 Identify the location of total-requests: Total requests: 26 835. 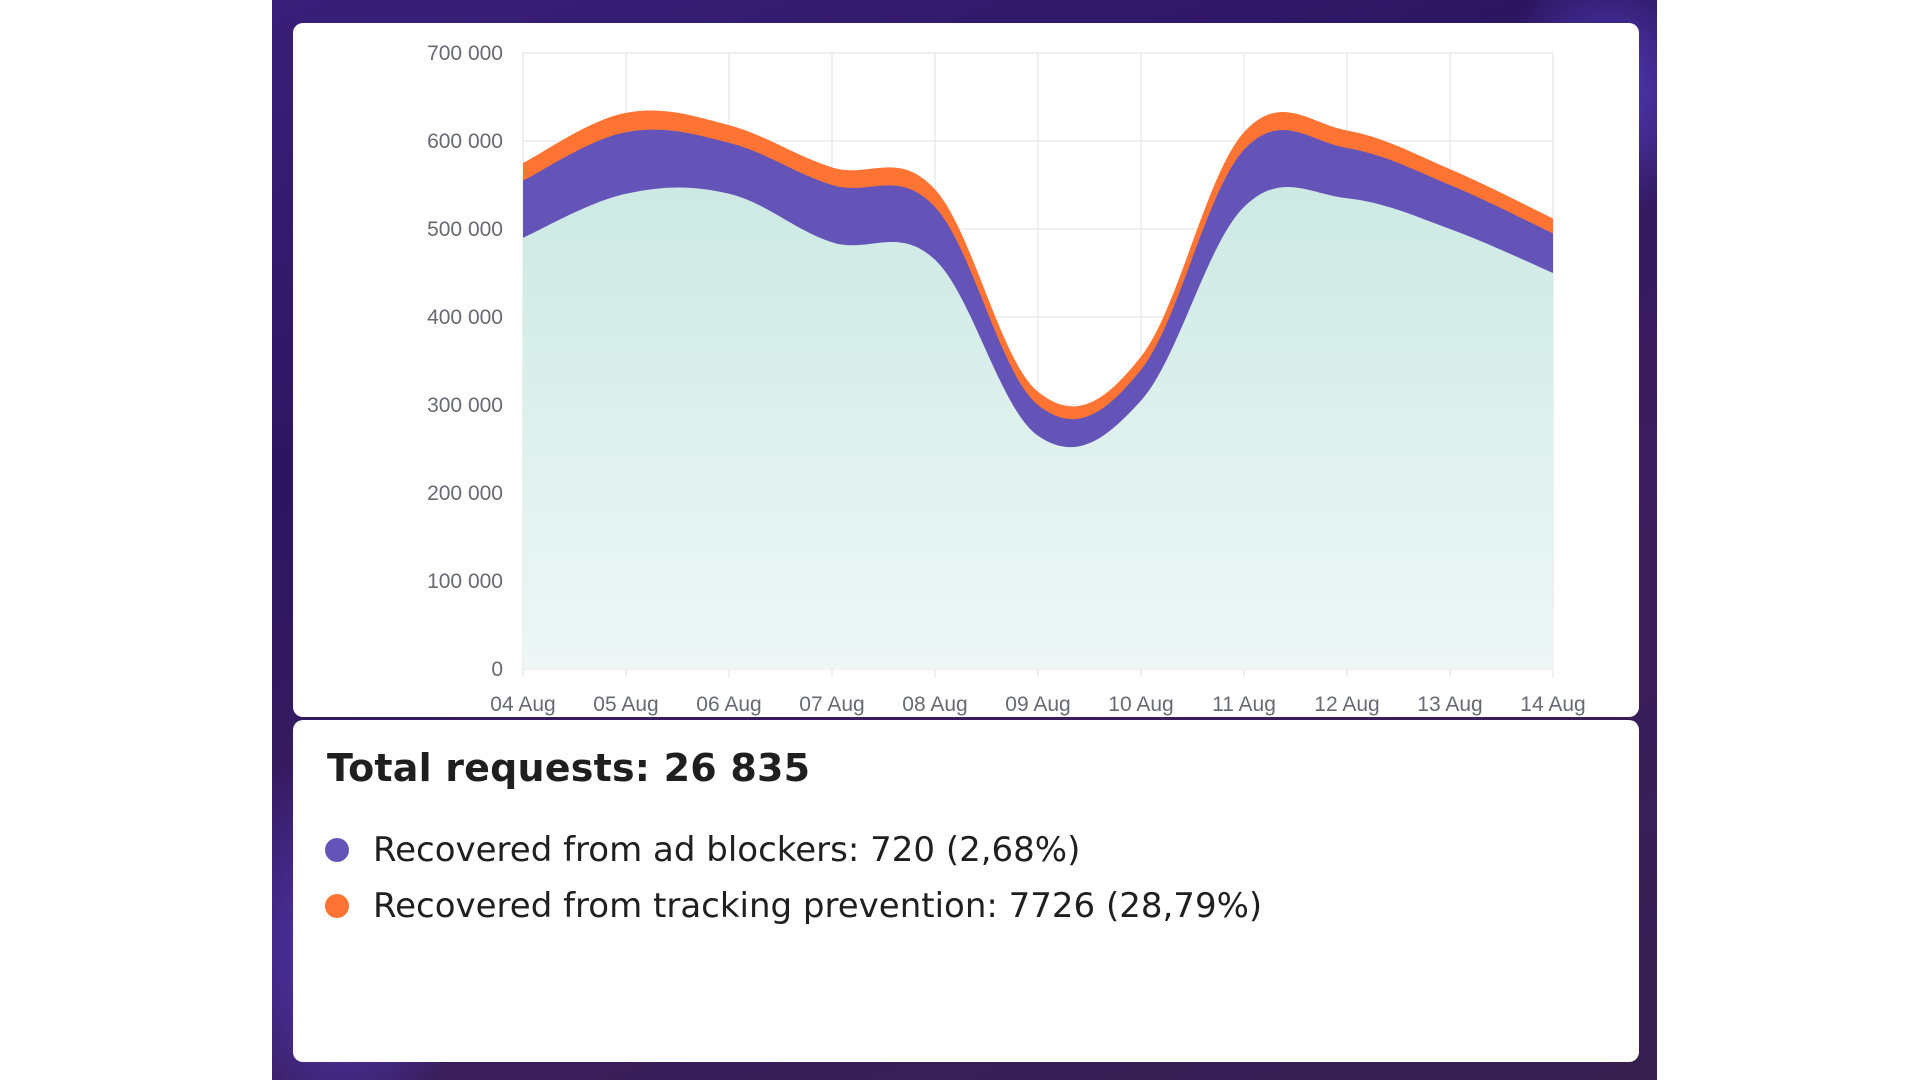
(569, 768).